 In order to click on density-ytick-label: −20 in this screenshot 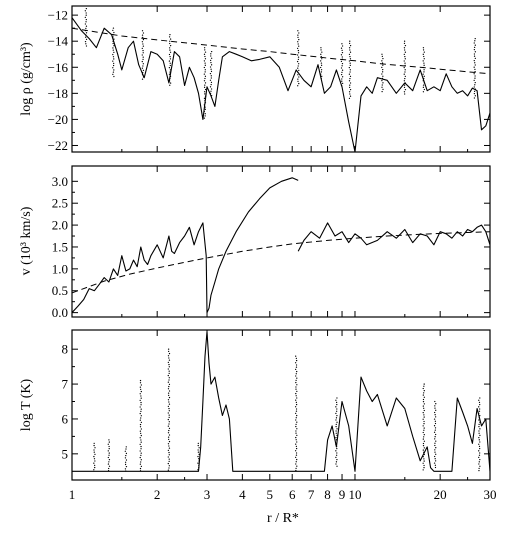, I will do `click(58, 119)`.